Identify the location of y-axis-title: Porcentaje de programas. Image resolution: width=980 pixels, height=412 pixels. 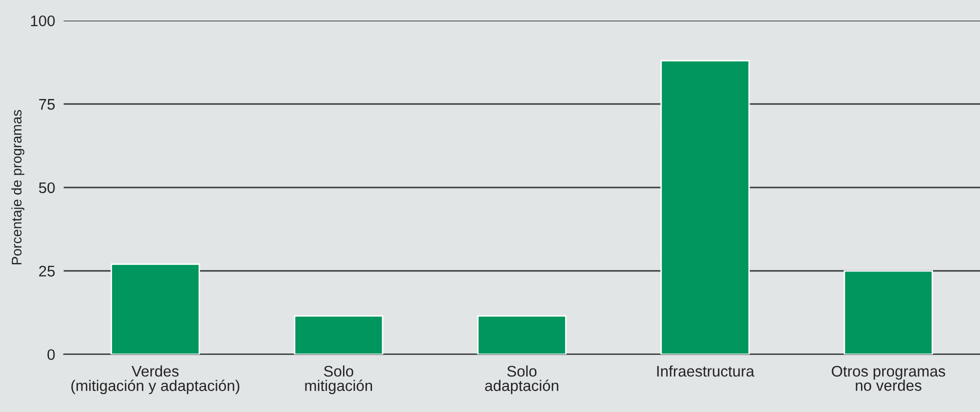
(17, 187).